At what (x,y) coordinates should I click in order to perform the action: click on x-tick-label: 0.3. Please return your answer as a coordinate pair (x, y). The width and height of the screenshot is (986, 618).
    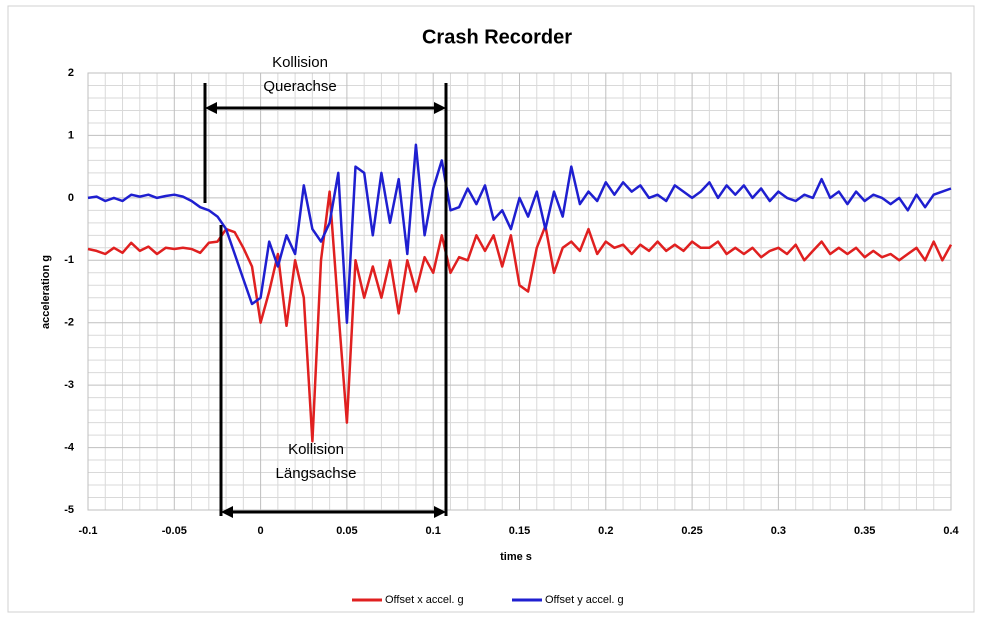
    Looking at the image, I should click on (778, 531).